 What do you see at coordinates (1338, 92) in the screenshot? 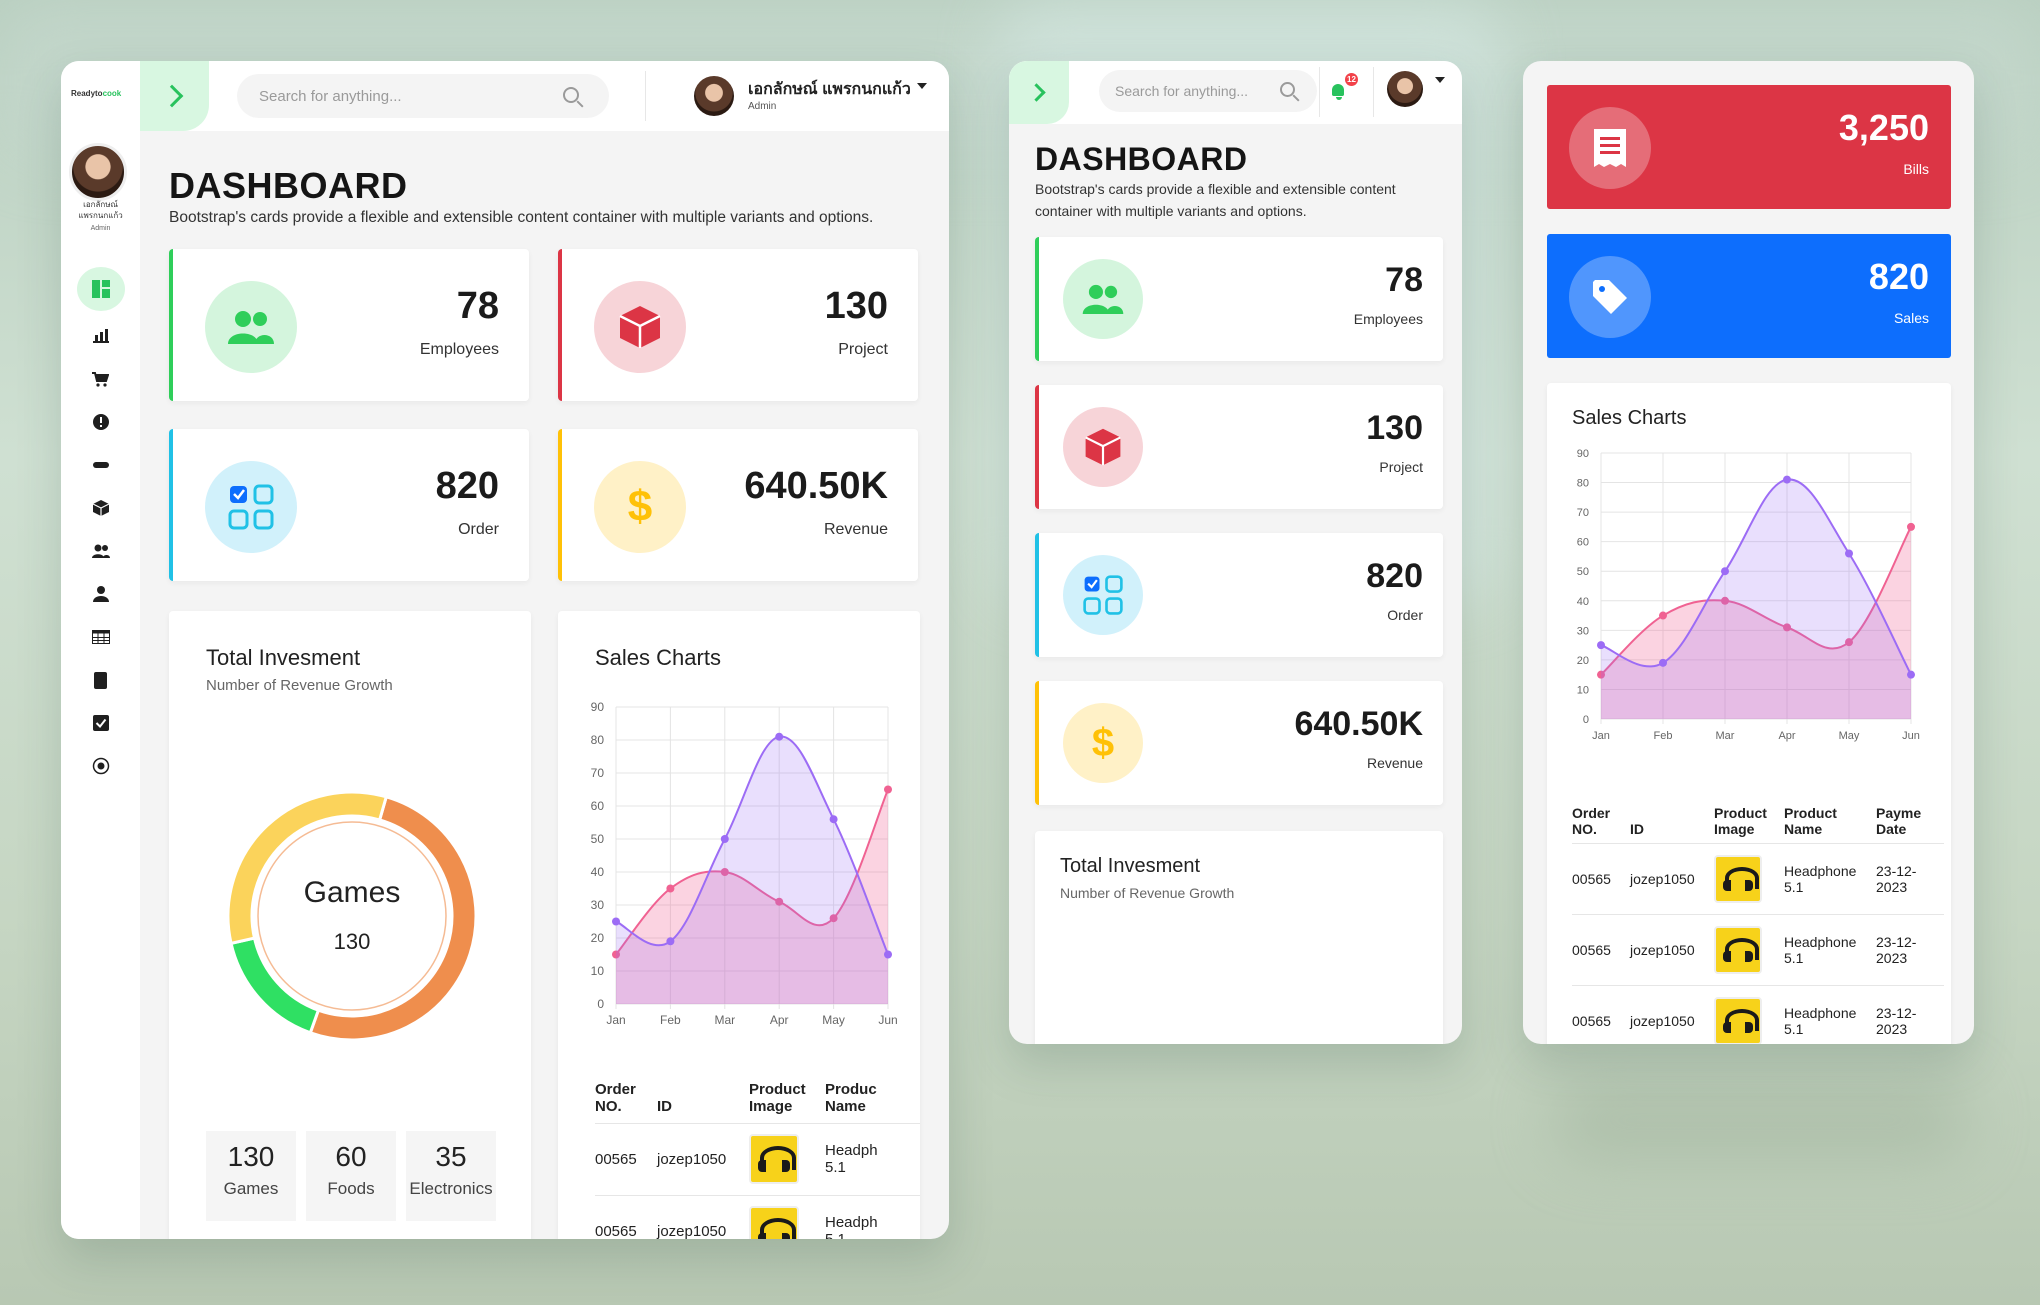
I see `bell-icon` at bounding box center [1338, 92].